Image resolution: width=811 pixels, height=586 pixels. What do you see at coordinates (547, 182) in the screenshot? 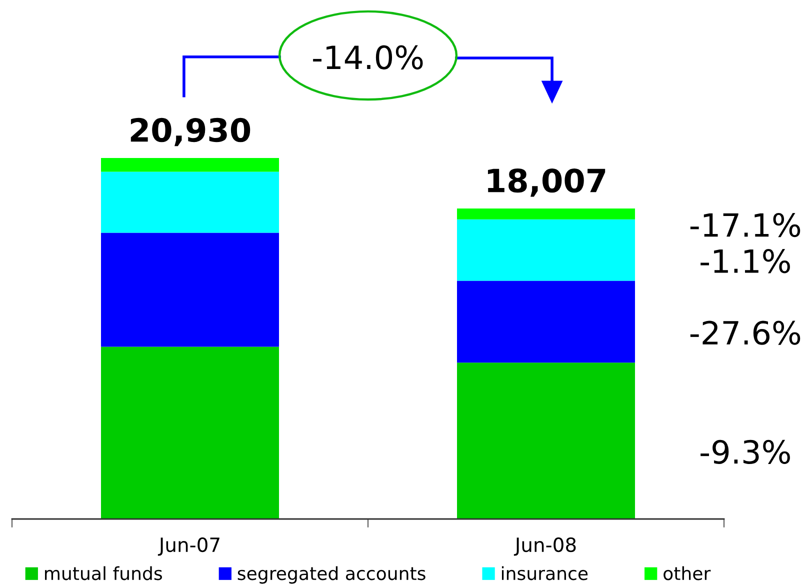
I see `annotation: 18,007` at bounding box center [547, 182].